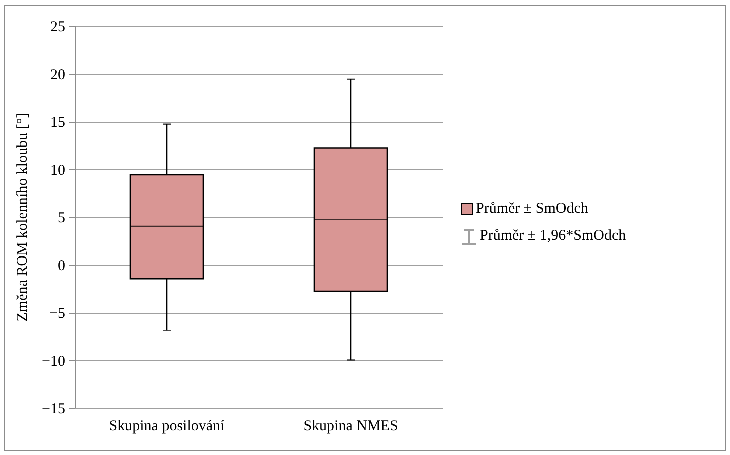  Describe the element at coordinates (58, 314) in the screenshot. I see `y-tick-label: −5` at that location.